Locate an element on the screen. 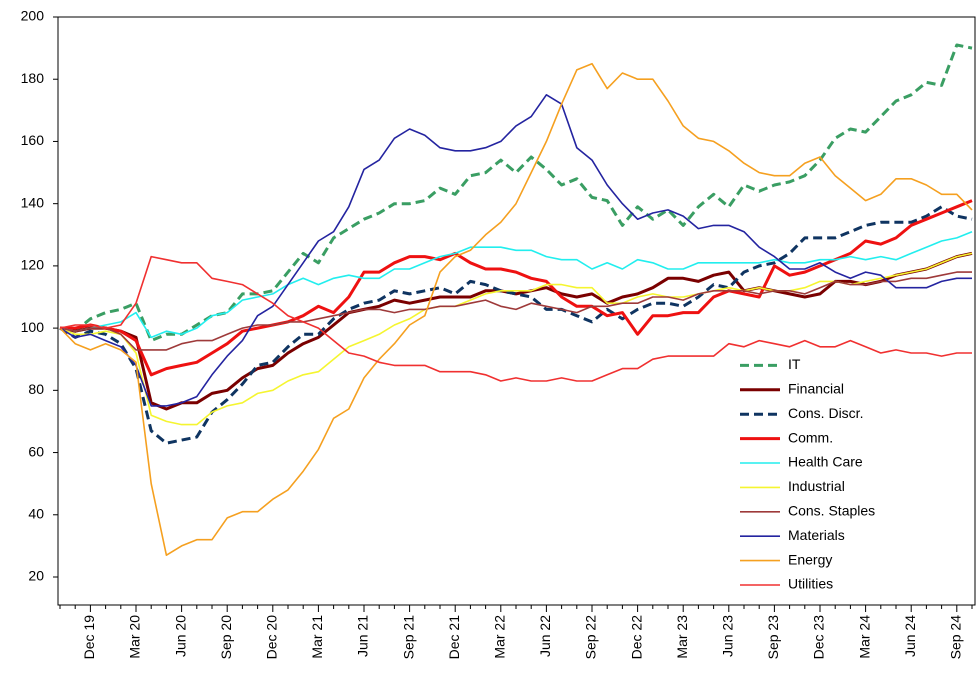 The height and width of the screenshot is (675, 977). y-tick-label: 200 is located at coordinates (33, 16).